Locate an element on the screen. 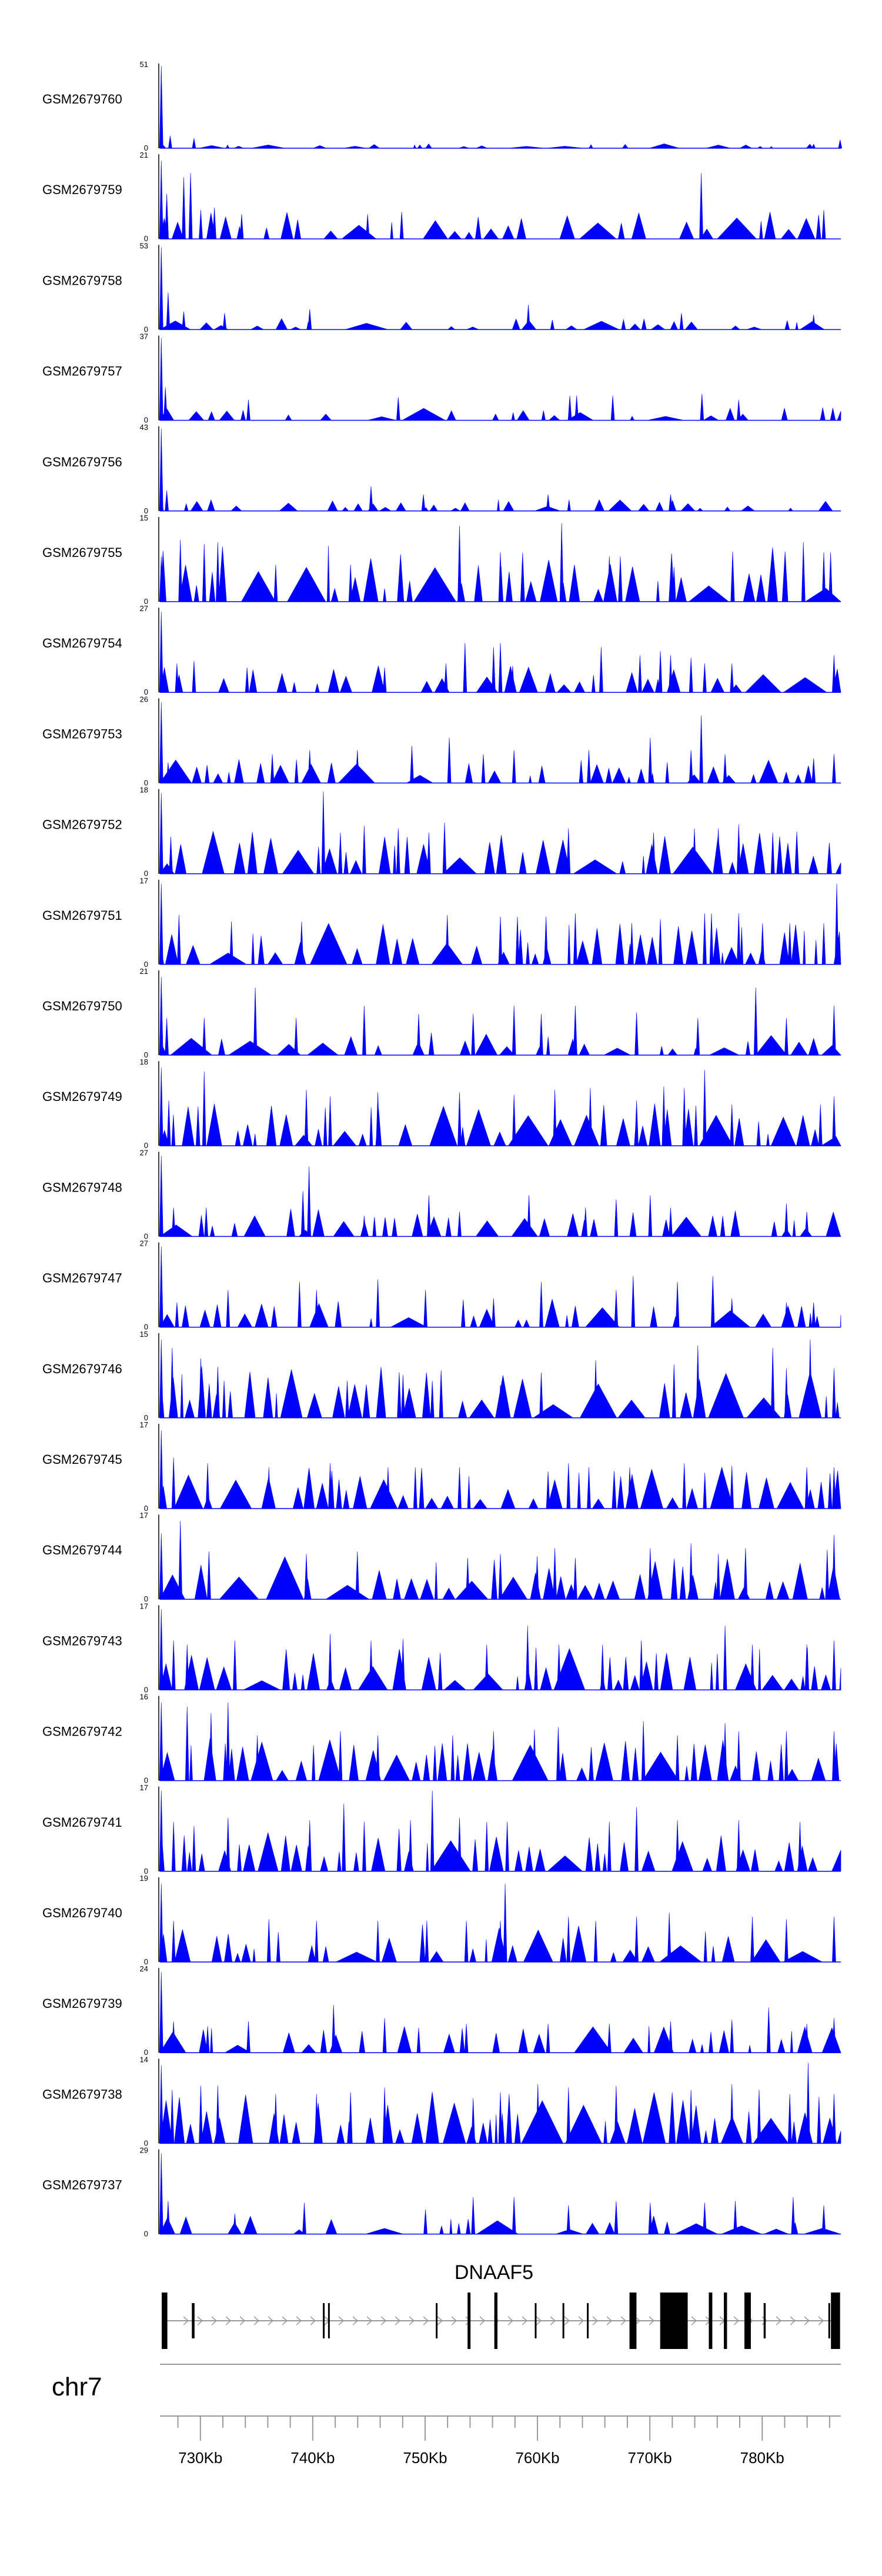 This screenshot has width=882, height=2576. track-name-label: GSM2679738 is located at coordinates (82, 2094).